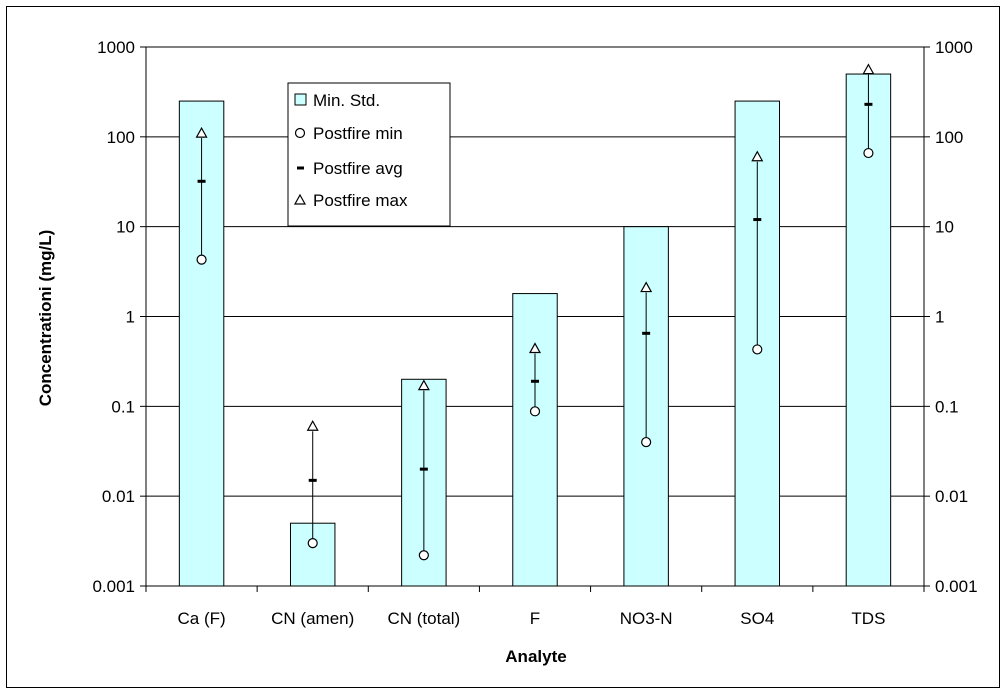 This screenshot has width=1008, height=696. I want to click on y-tick-label-left: 1, so click(130, 317).